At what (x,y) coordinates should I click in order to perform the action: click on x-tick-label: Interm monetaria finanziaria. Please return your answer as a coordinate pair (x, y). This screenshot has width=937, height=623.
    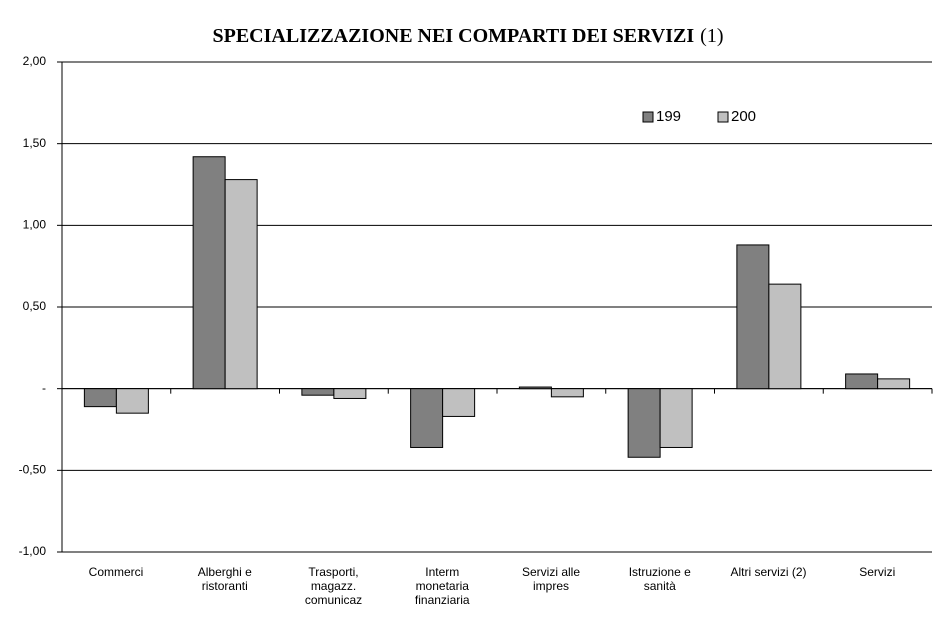
    Looking at the image, I should click on (442, 586).